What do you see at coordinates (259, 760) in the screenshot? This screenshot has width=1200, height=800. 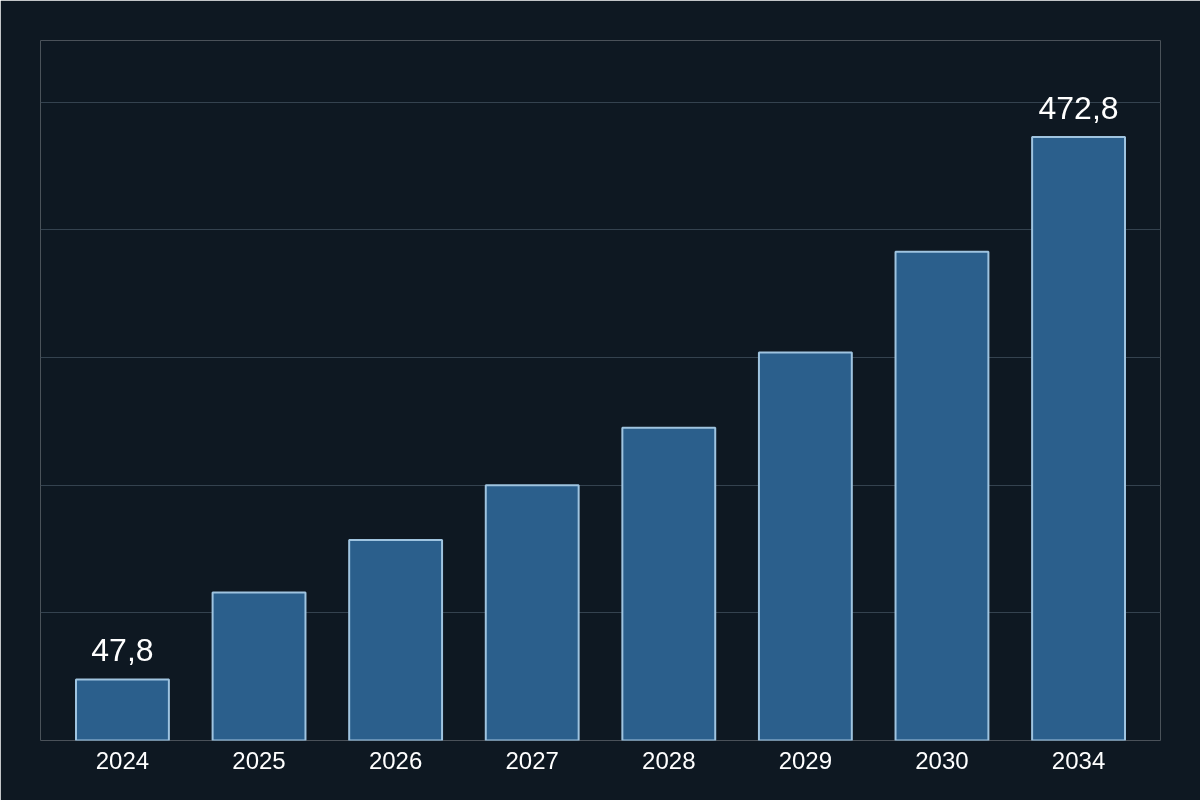 I see `x-tick-label: 2025` at bounding box center [259, 760].